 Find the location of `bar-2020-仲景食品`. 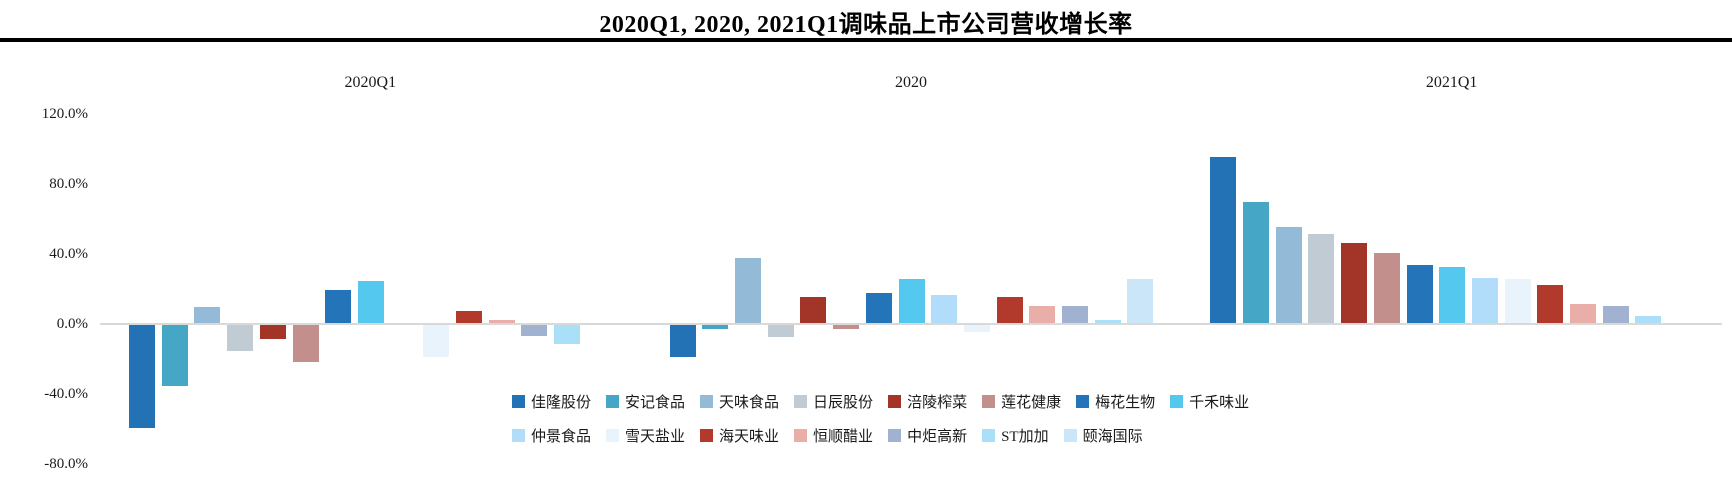

bar-2020-仲景食品 is located at coordinates (944, 309).